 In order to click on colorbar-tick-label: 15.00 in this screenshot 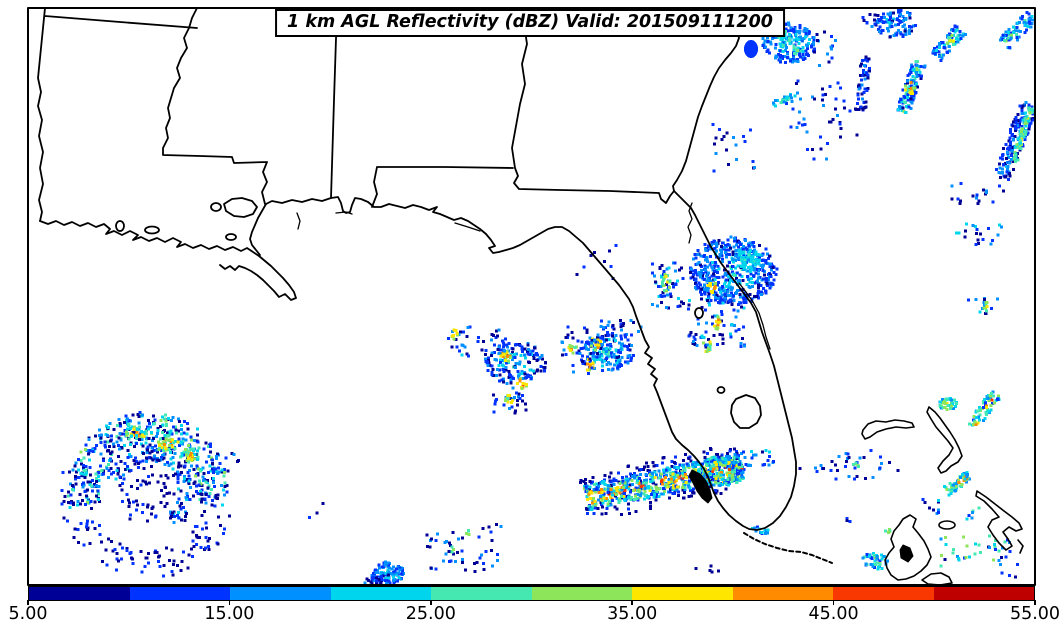, I will do `click(229, 614)`.